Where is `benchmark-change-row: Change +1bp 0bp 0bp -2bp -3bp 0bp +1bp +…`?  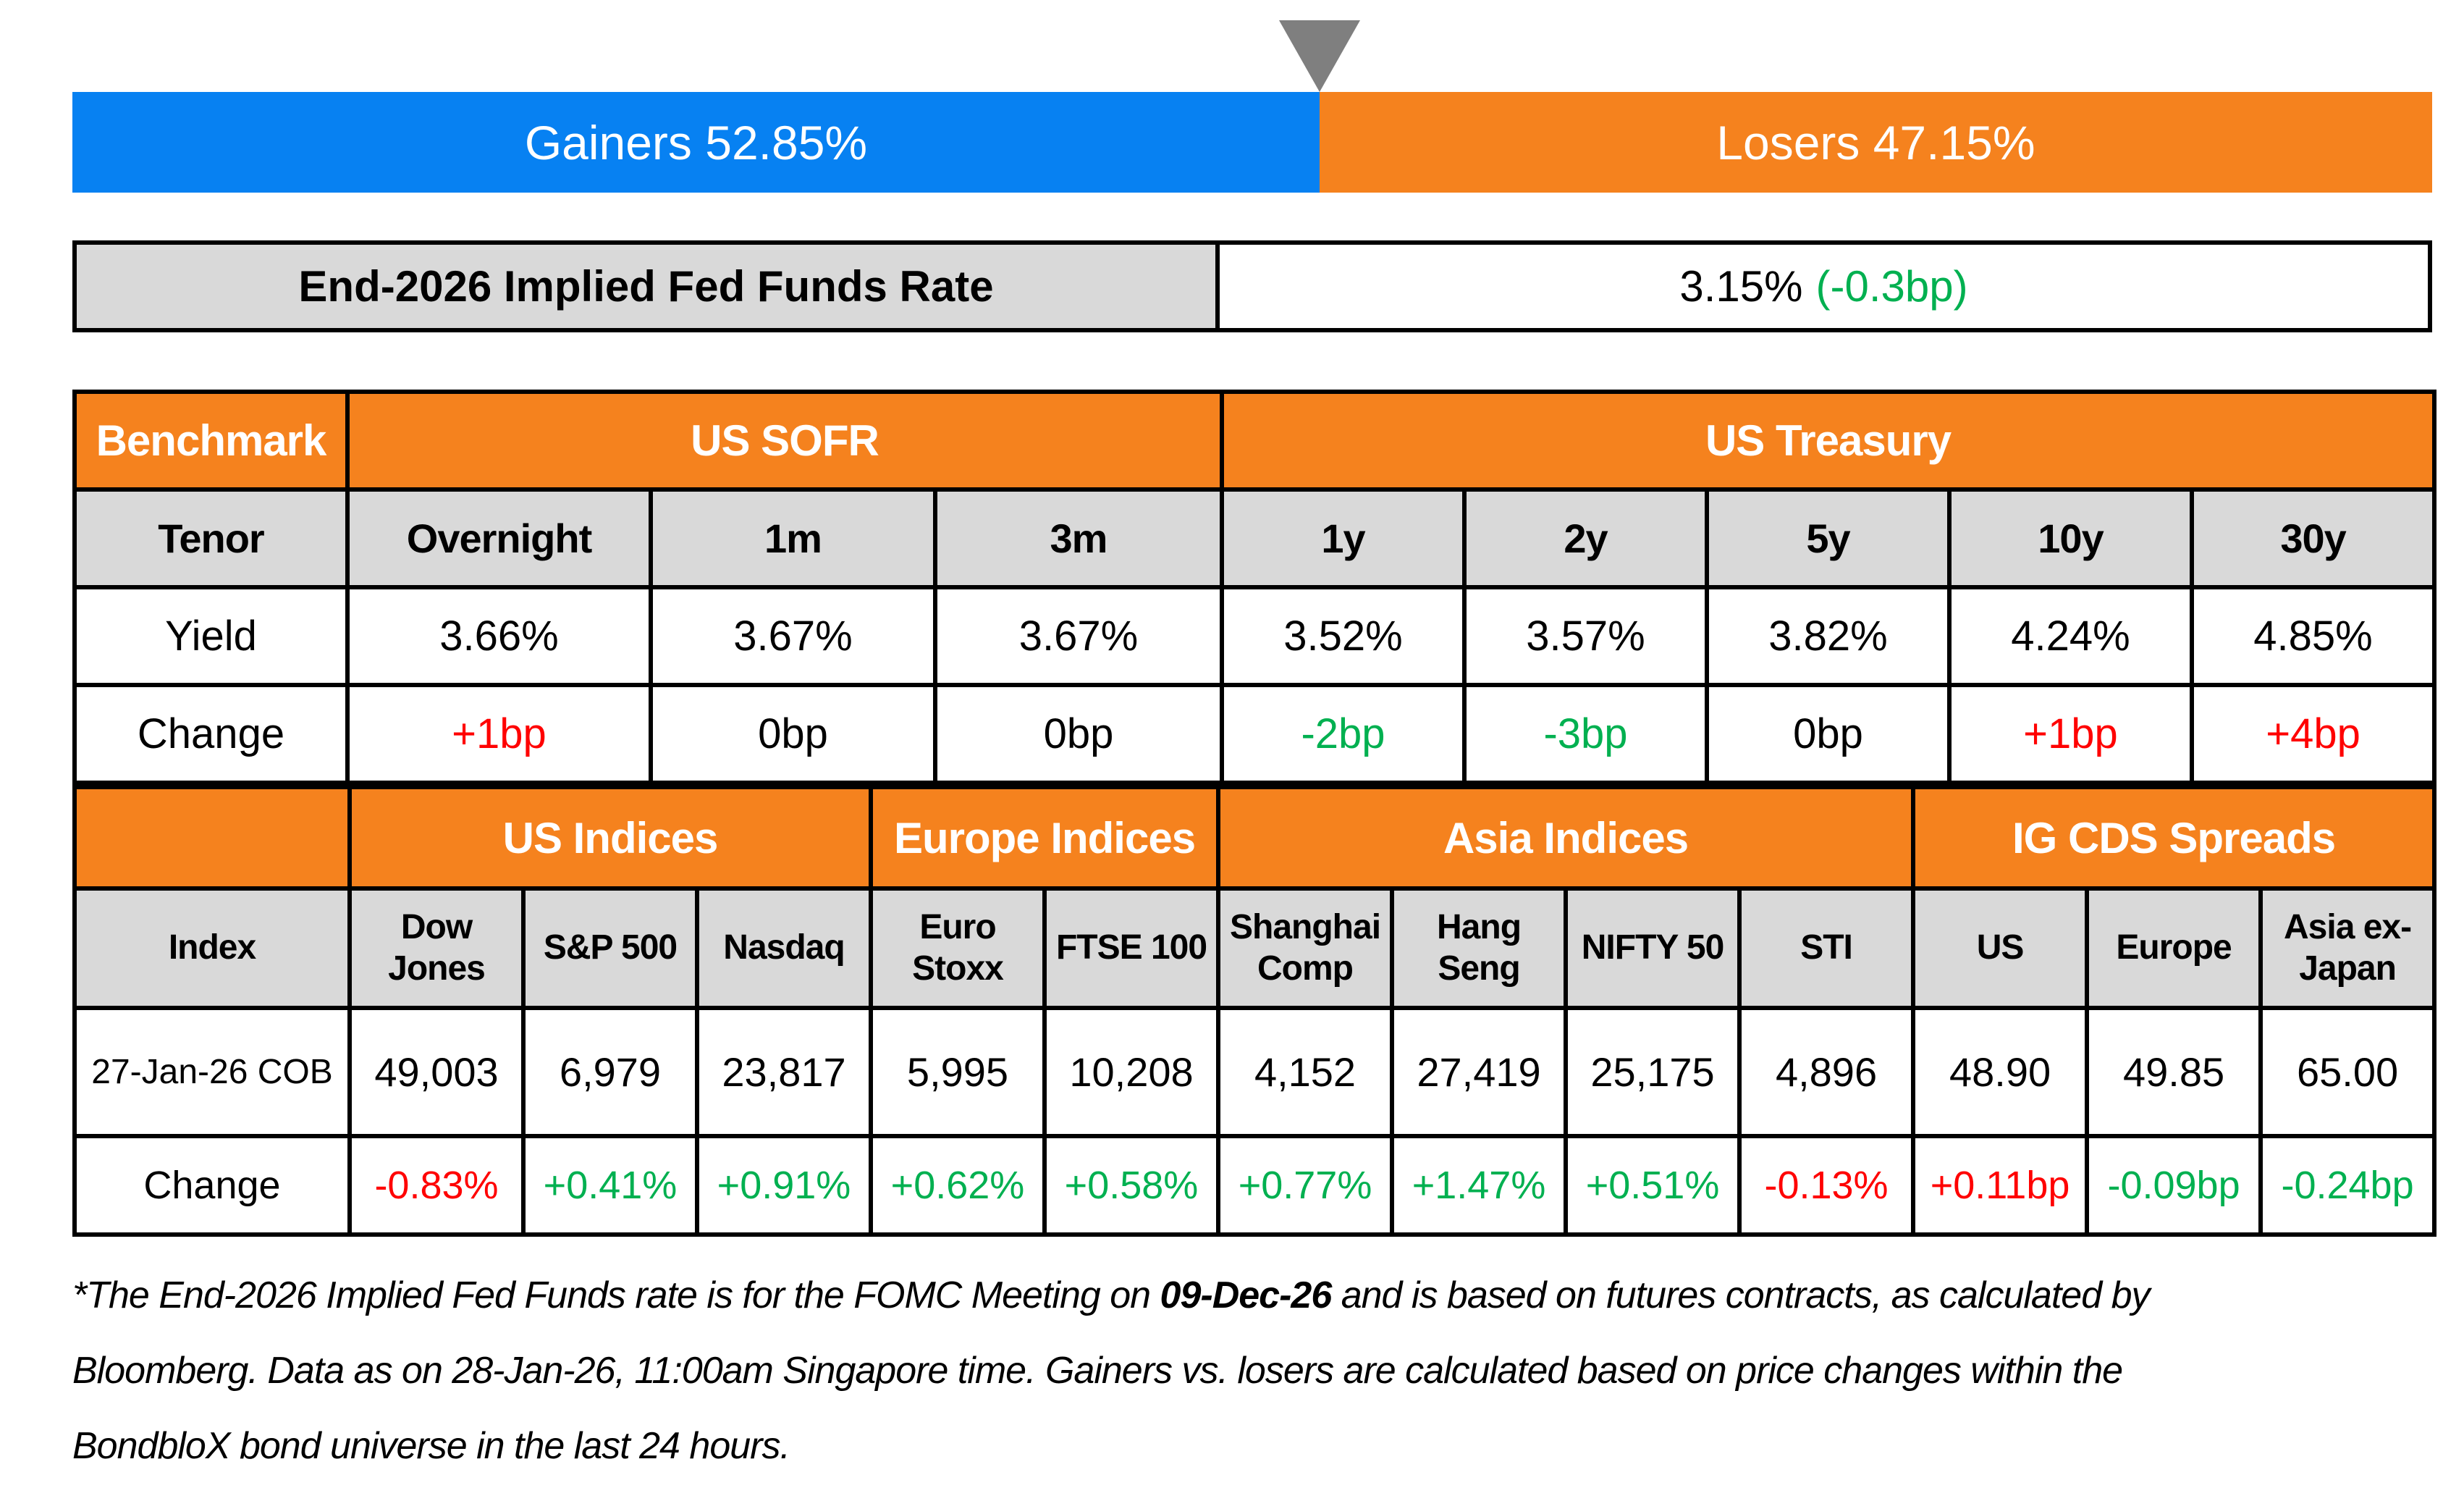 benchmark-change-row: Change +1bp 0bp 0bp -2bp -3bp 0bp +1bp +… is located at coordinates (1254, 734).